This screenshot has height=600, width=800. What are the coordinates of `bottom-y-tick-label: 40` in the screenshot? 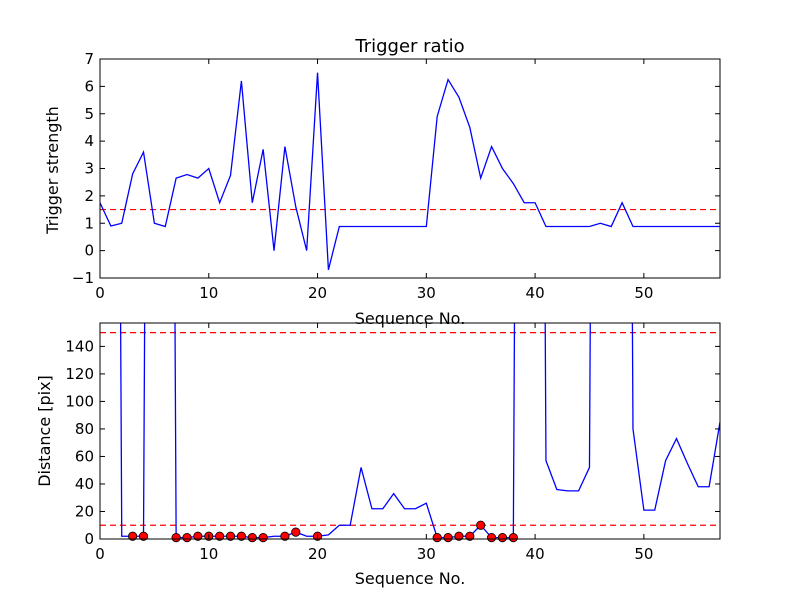 It's located at (84, 484).